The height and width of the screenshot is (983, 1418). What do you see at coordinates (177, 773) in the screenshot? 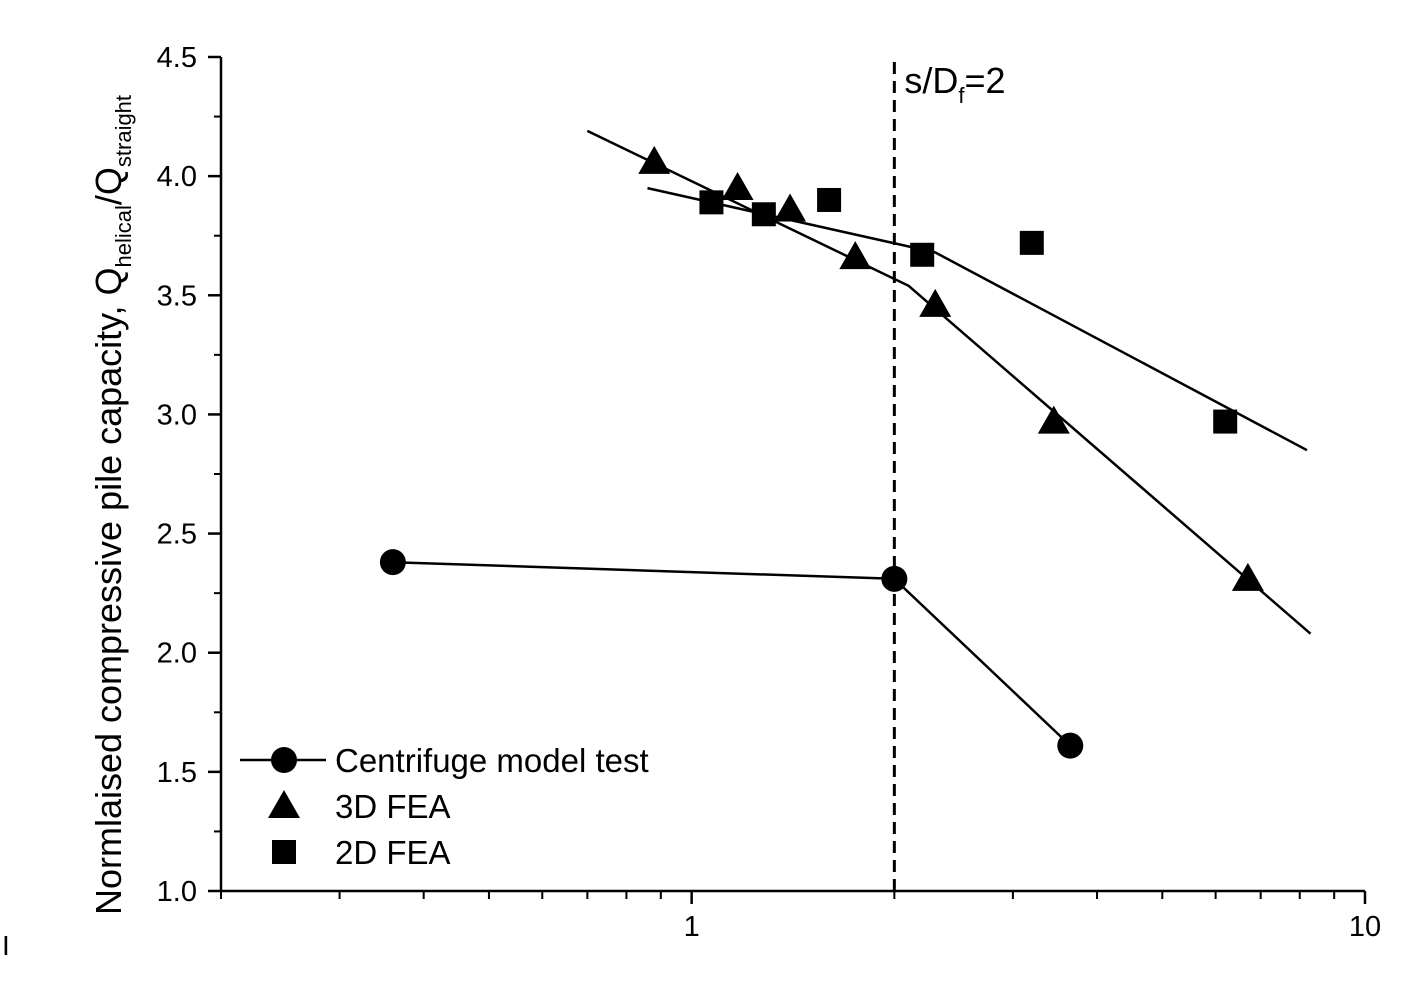
I see `y-tick-label: 1.5` at bounding box center [177, 773].